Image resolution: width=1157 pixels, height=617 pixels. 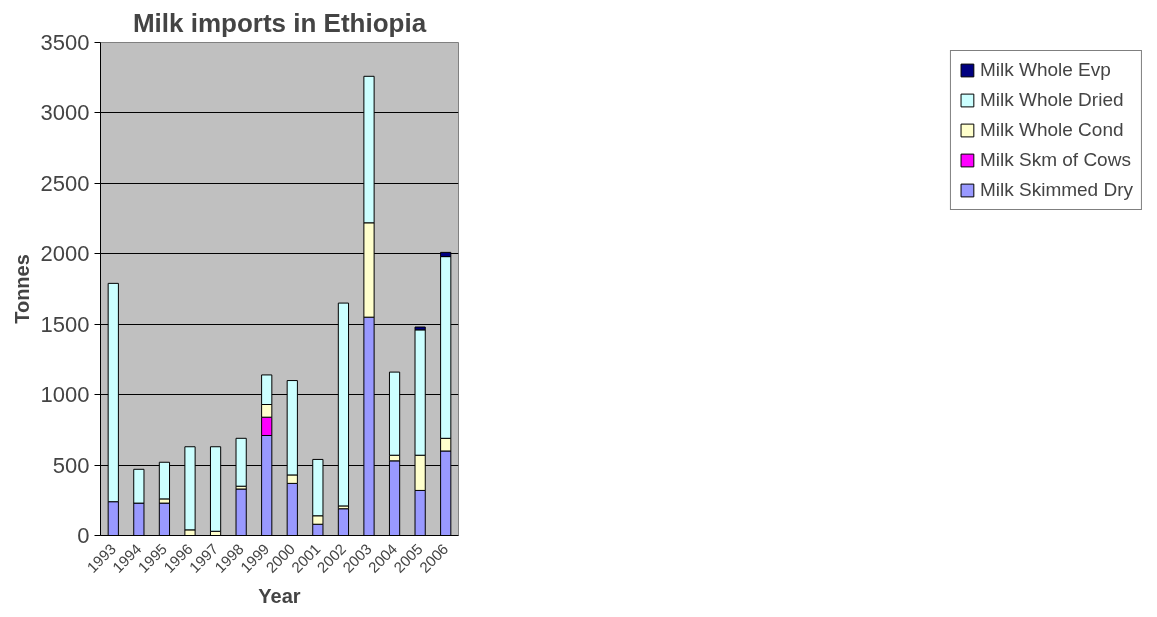 I want to click on chart-title: Milk imports in Ethiopia, so click(x=279, y=22).